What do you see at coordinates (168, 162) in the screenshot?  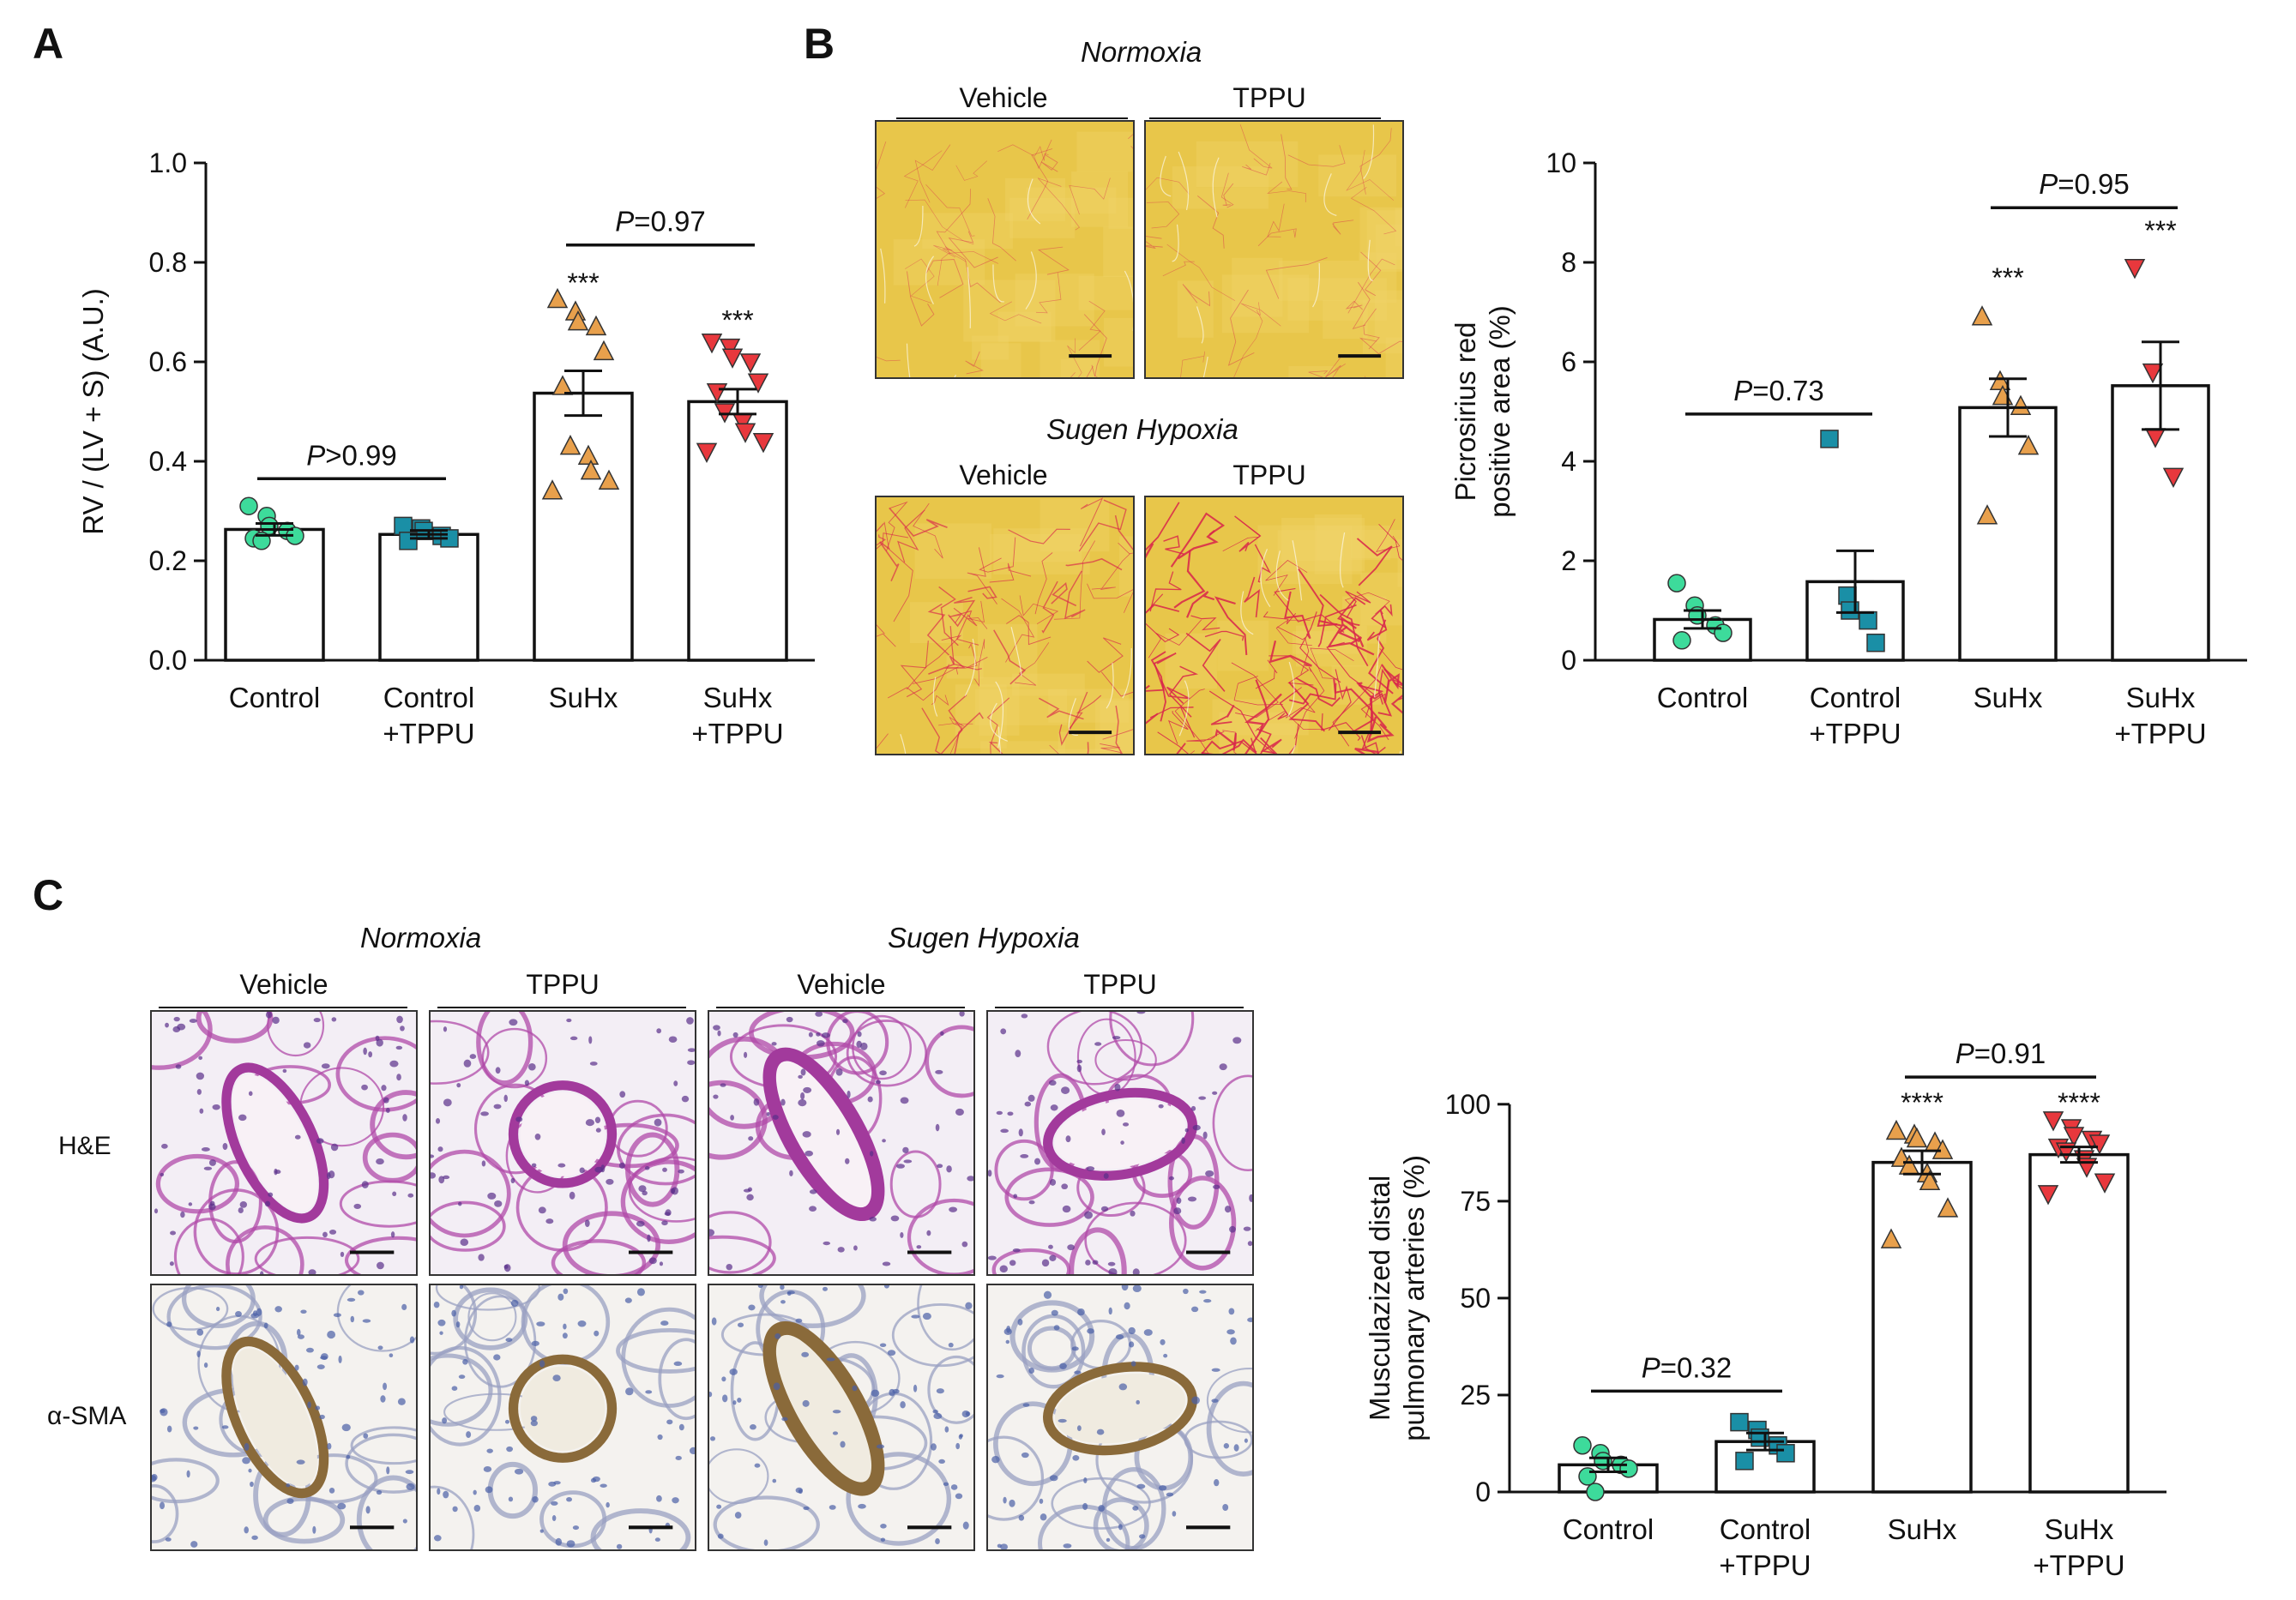 I see `y-tick-label: 1.0` at bounding box center [168, 162].